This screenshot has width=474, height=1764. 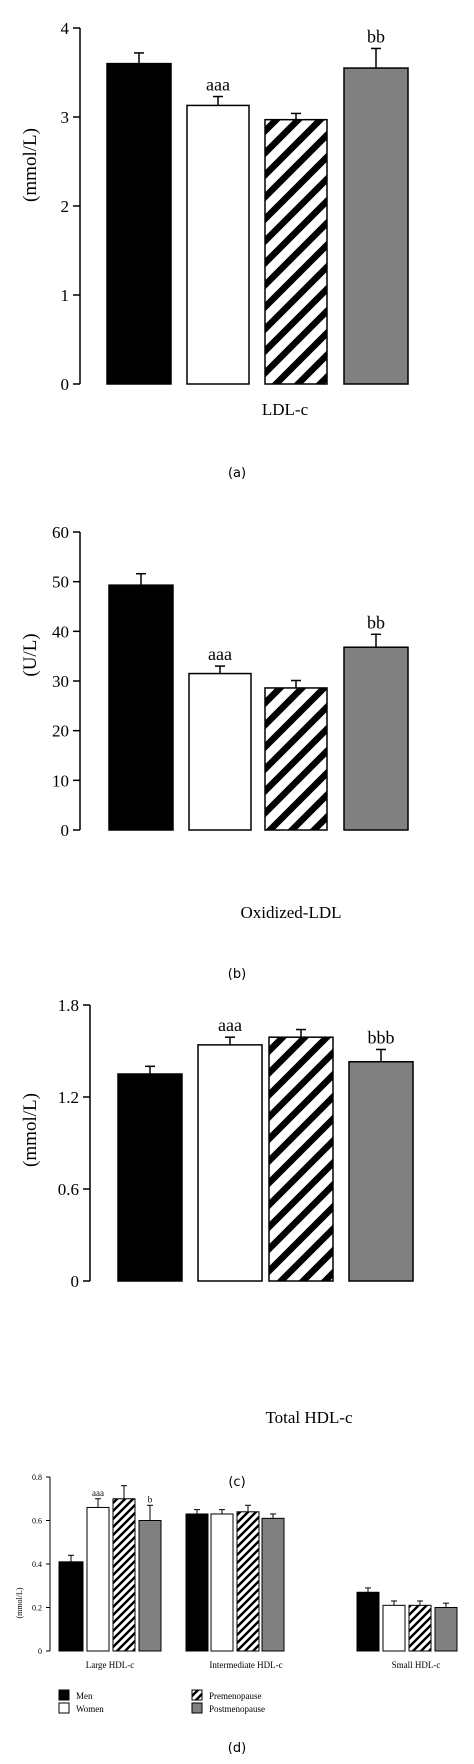 What do you see at coordinates (295, 60) in the screenshot?
I see `panel-a-annotations: aaa bb` at bounding box center [295, 60].